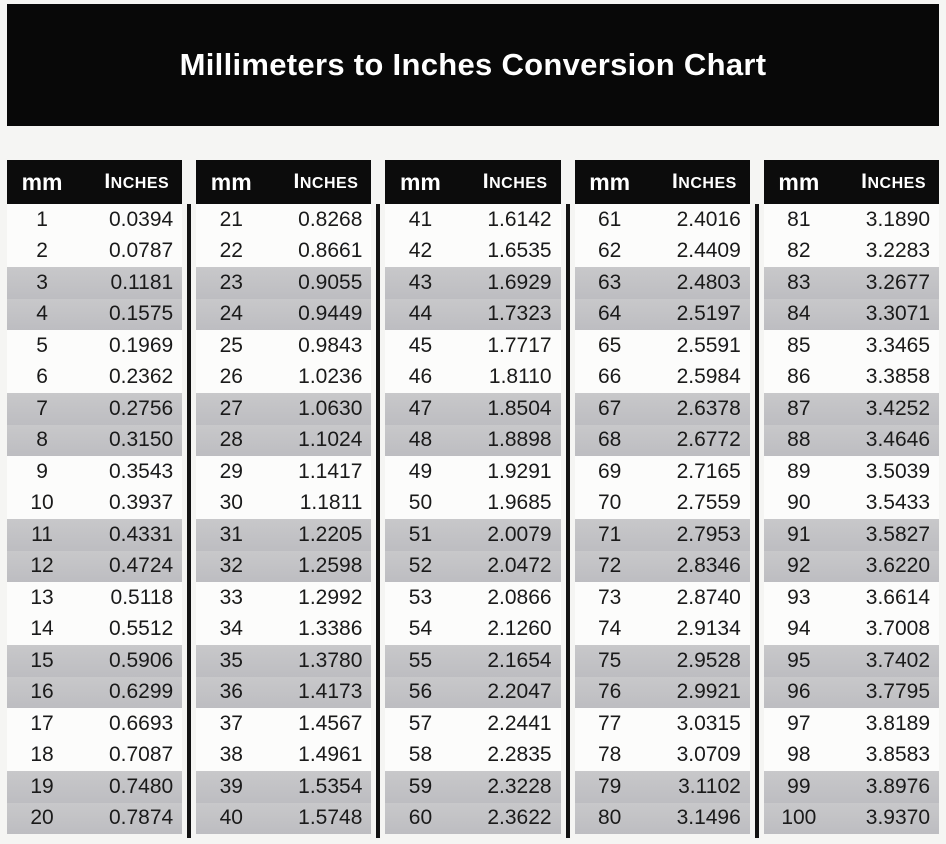  What do you see at coordinates (95, 472) in the screenshot?
I see `table-row-mm-9: 9 0.3543` at bounding box center [95, 472].